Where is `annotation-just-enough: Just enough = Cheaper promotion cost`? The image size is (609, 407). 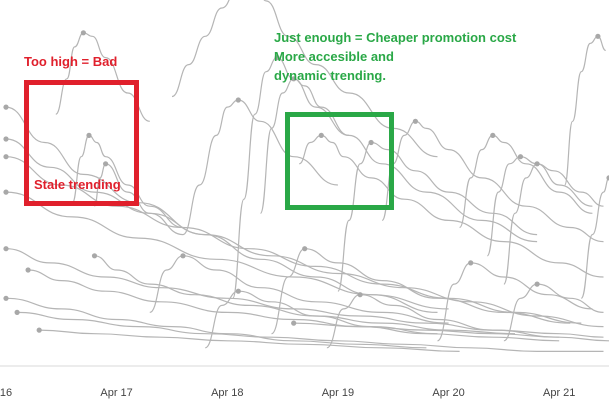
annotation-just-enough: Just enough = Cheaper promotion cost is located at coordinates (395, 37).